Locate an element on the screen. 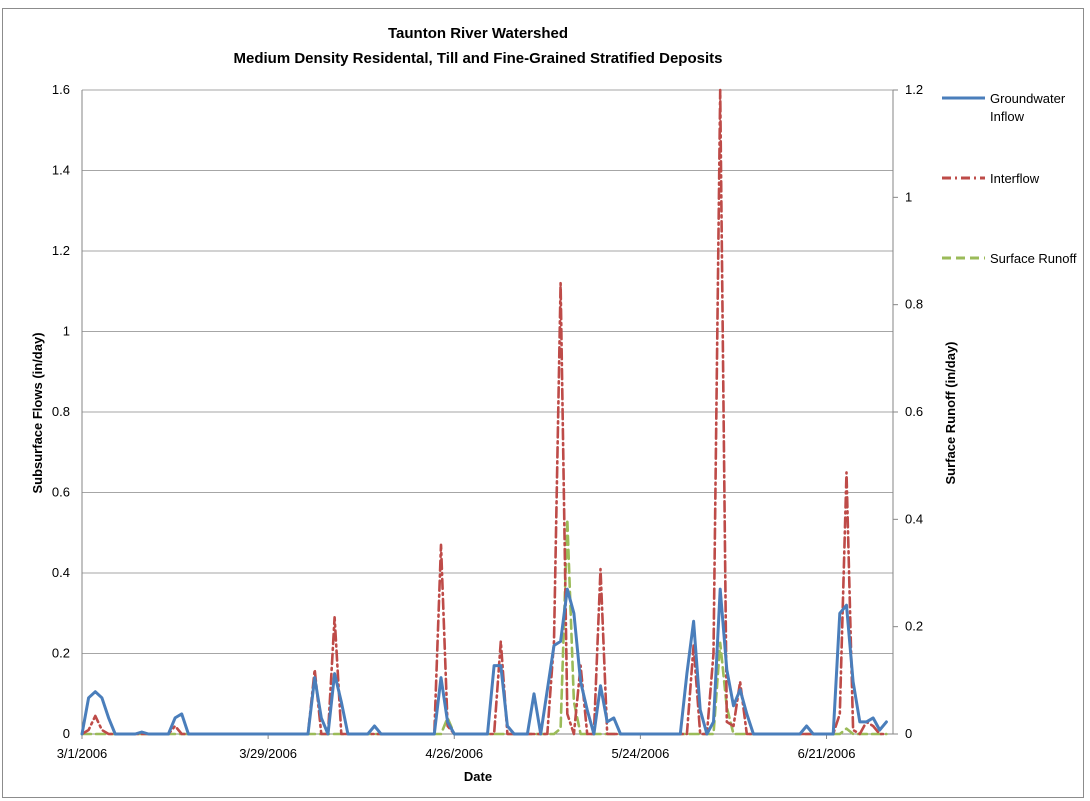 This screenshot has height=801, width=1090. y2-tick-label: 0.8 is located at coordinates (914, 304).